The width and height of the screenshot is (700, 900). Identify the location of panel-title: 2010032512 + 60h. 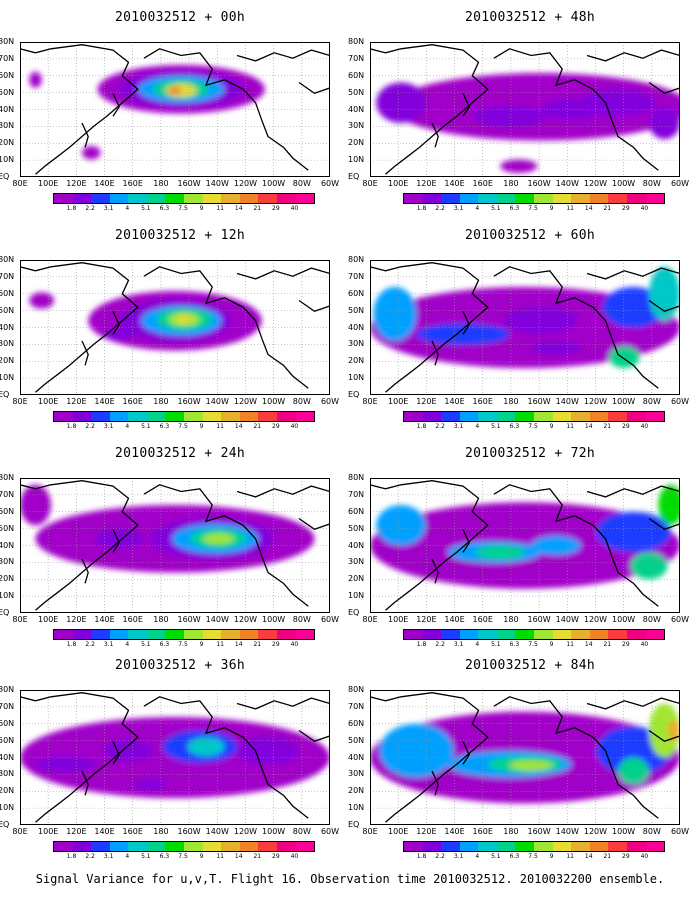
(530, 235).